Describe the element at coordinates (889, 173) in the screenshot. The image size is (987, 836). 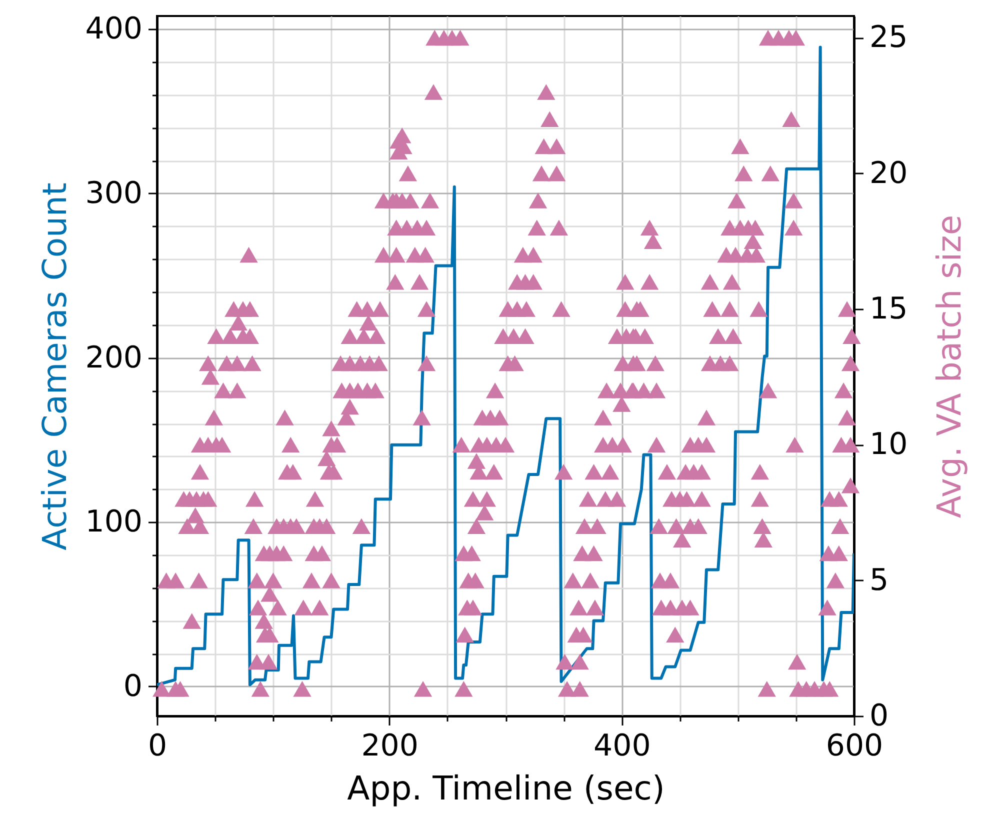
I see `y2-tick-label: 20` at that location.